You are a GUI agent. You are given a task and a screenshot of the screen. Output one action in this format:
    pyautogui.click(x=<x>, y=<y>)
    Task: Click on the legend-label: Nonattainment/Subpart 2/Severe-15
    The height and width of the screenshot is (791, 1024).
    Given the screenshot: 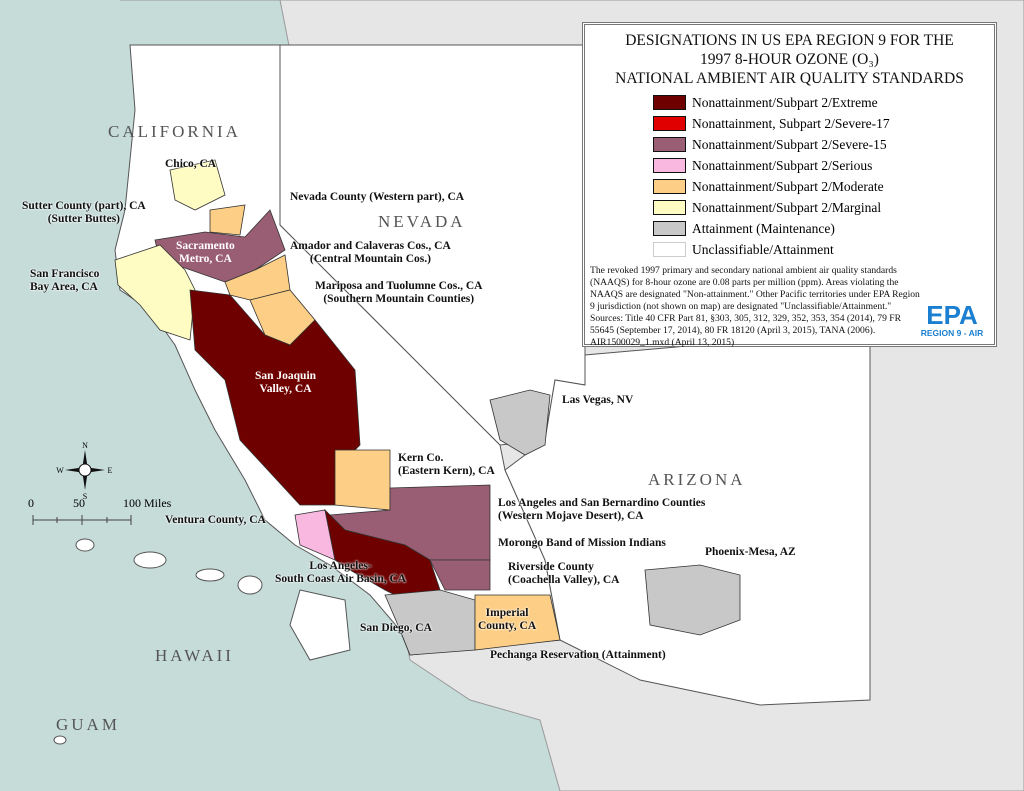 What is the action you would take?
    pyautogui.click(x=789, y=144)
    